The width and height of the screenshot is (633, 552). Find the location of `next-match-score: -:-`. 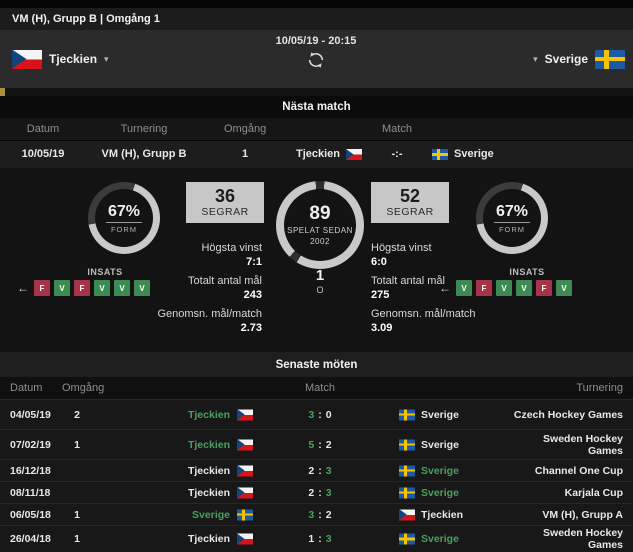

next-match-score: -:- is located at coordinates (397, 154).